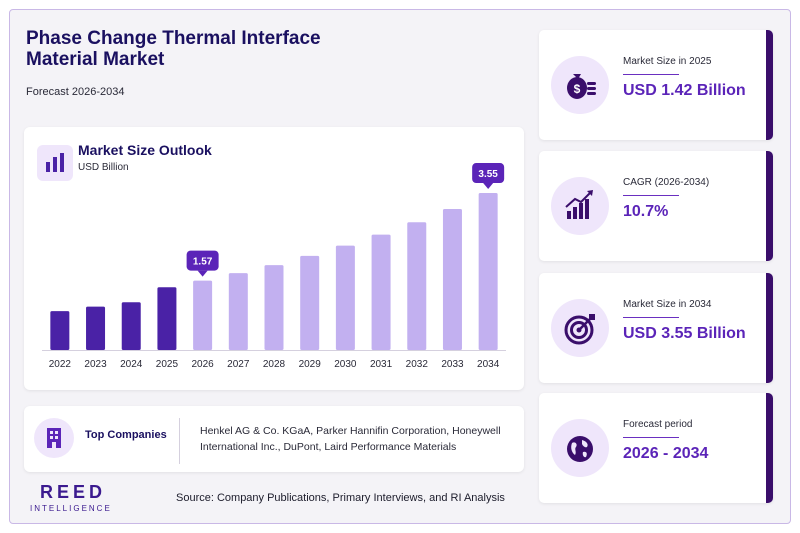 Image resolution: width=800 pixels, height=533 pixels. Describe the element at coordinates (684, 90) in the screenshot. I see `kpi-value: USD 1.42 Billion` at that location.